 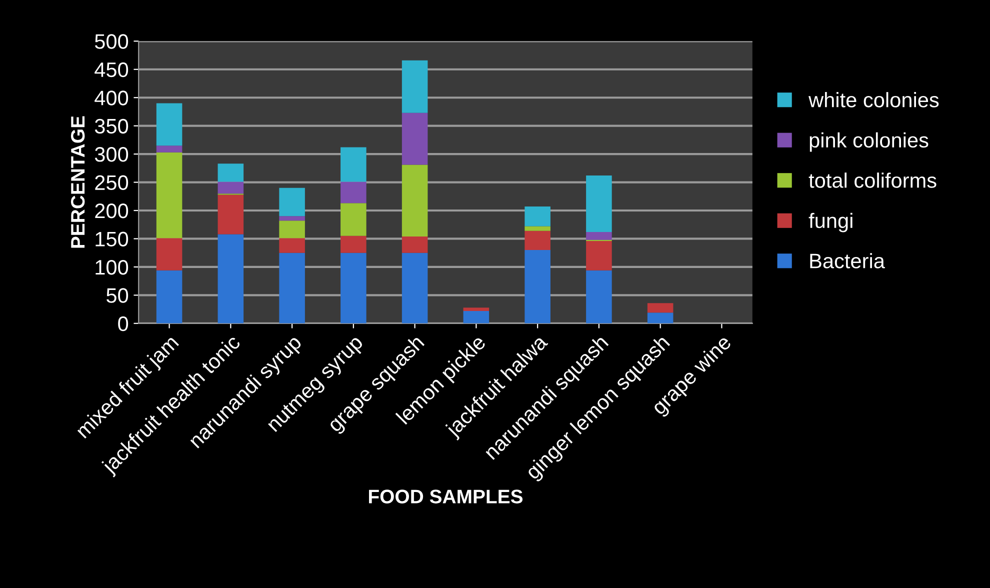 What do you see at coordinates (111, 182) in the screenshot?
I see `y-tick-label: 250` at bounding box center [111, 182].